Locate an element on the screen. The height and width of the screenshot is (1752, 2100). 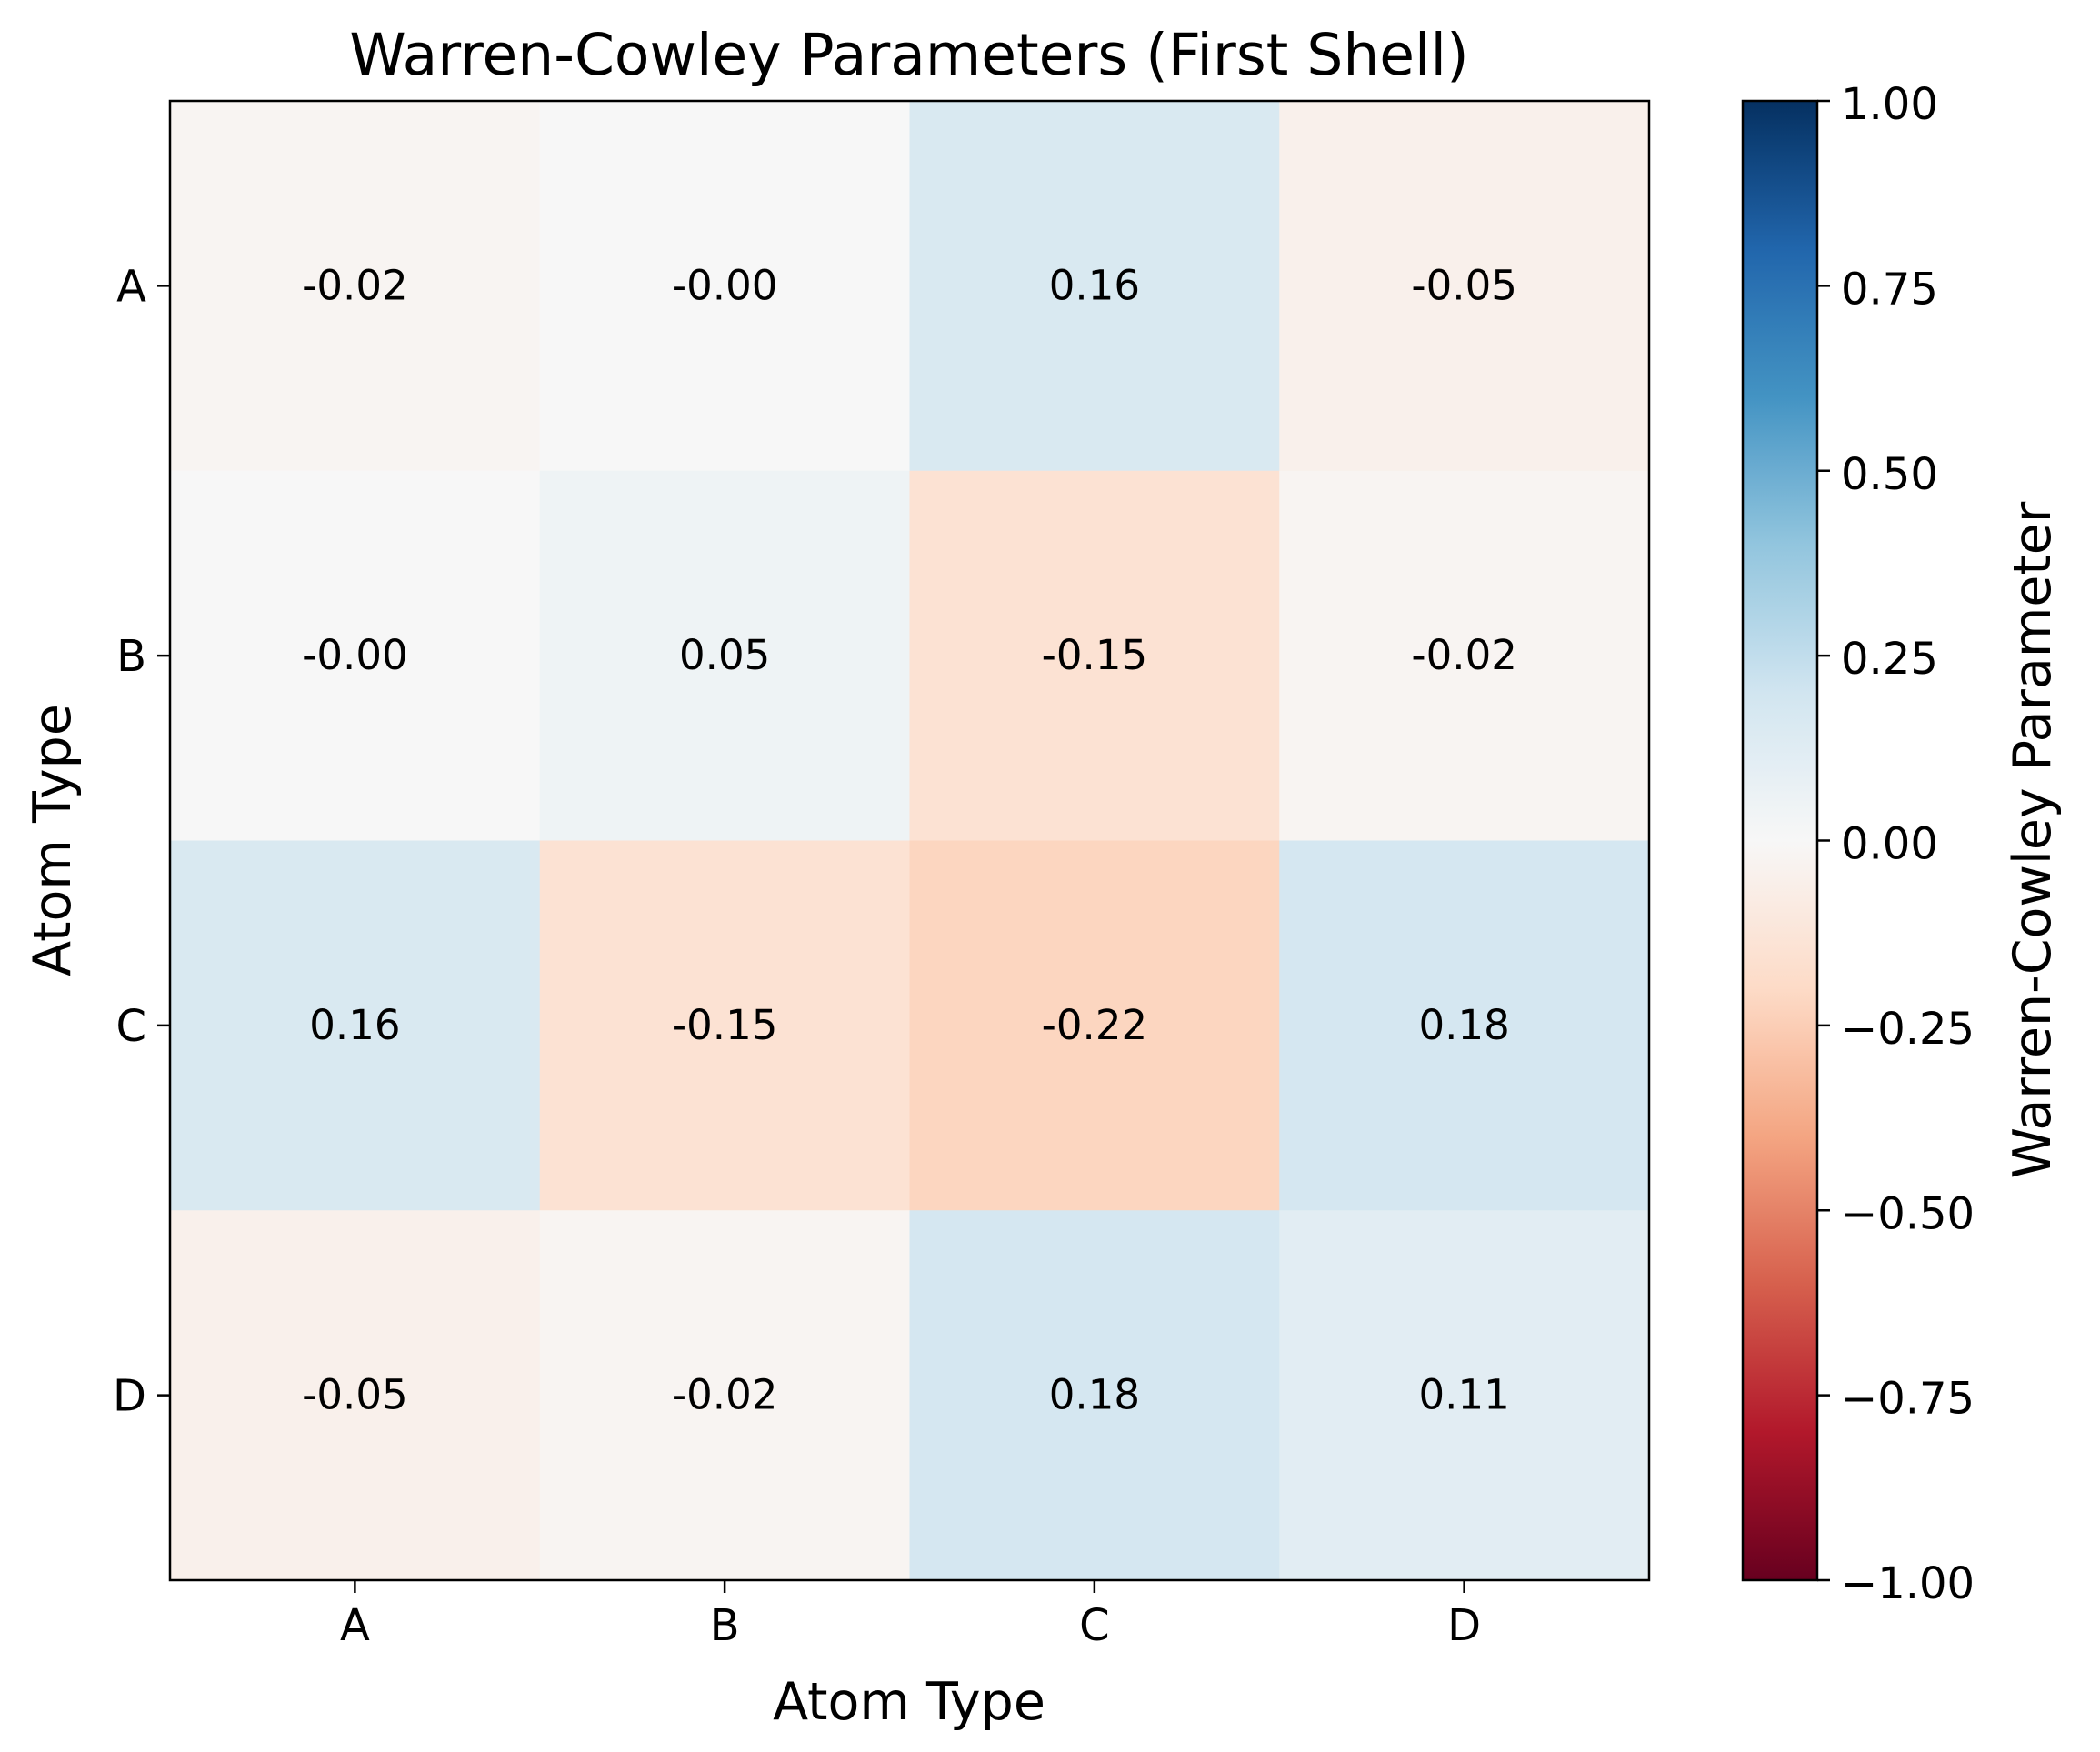
colorbar-tick-label: −0.75 is located at coordinates (1908, 1399).